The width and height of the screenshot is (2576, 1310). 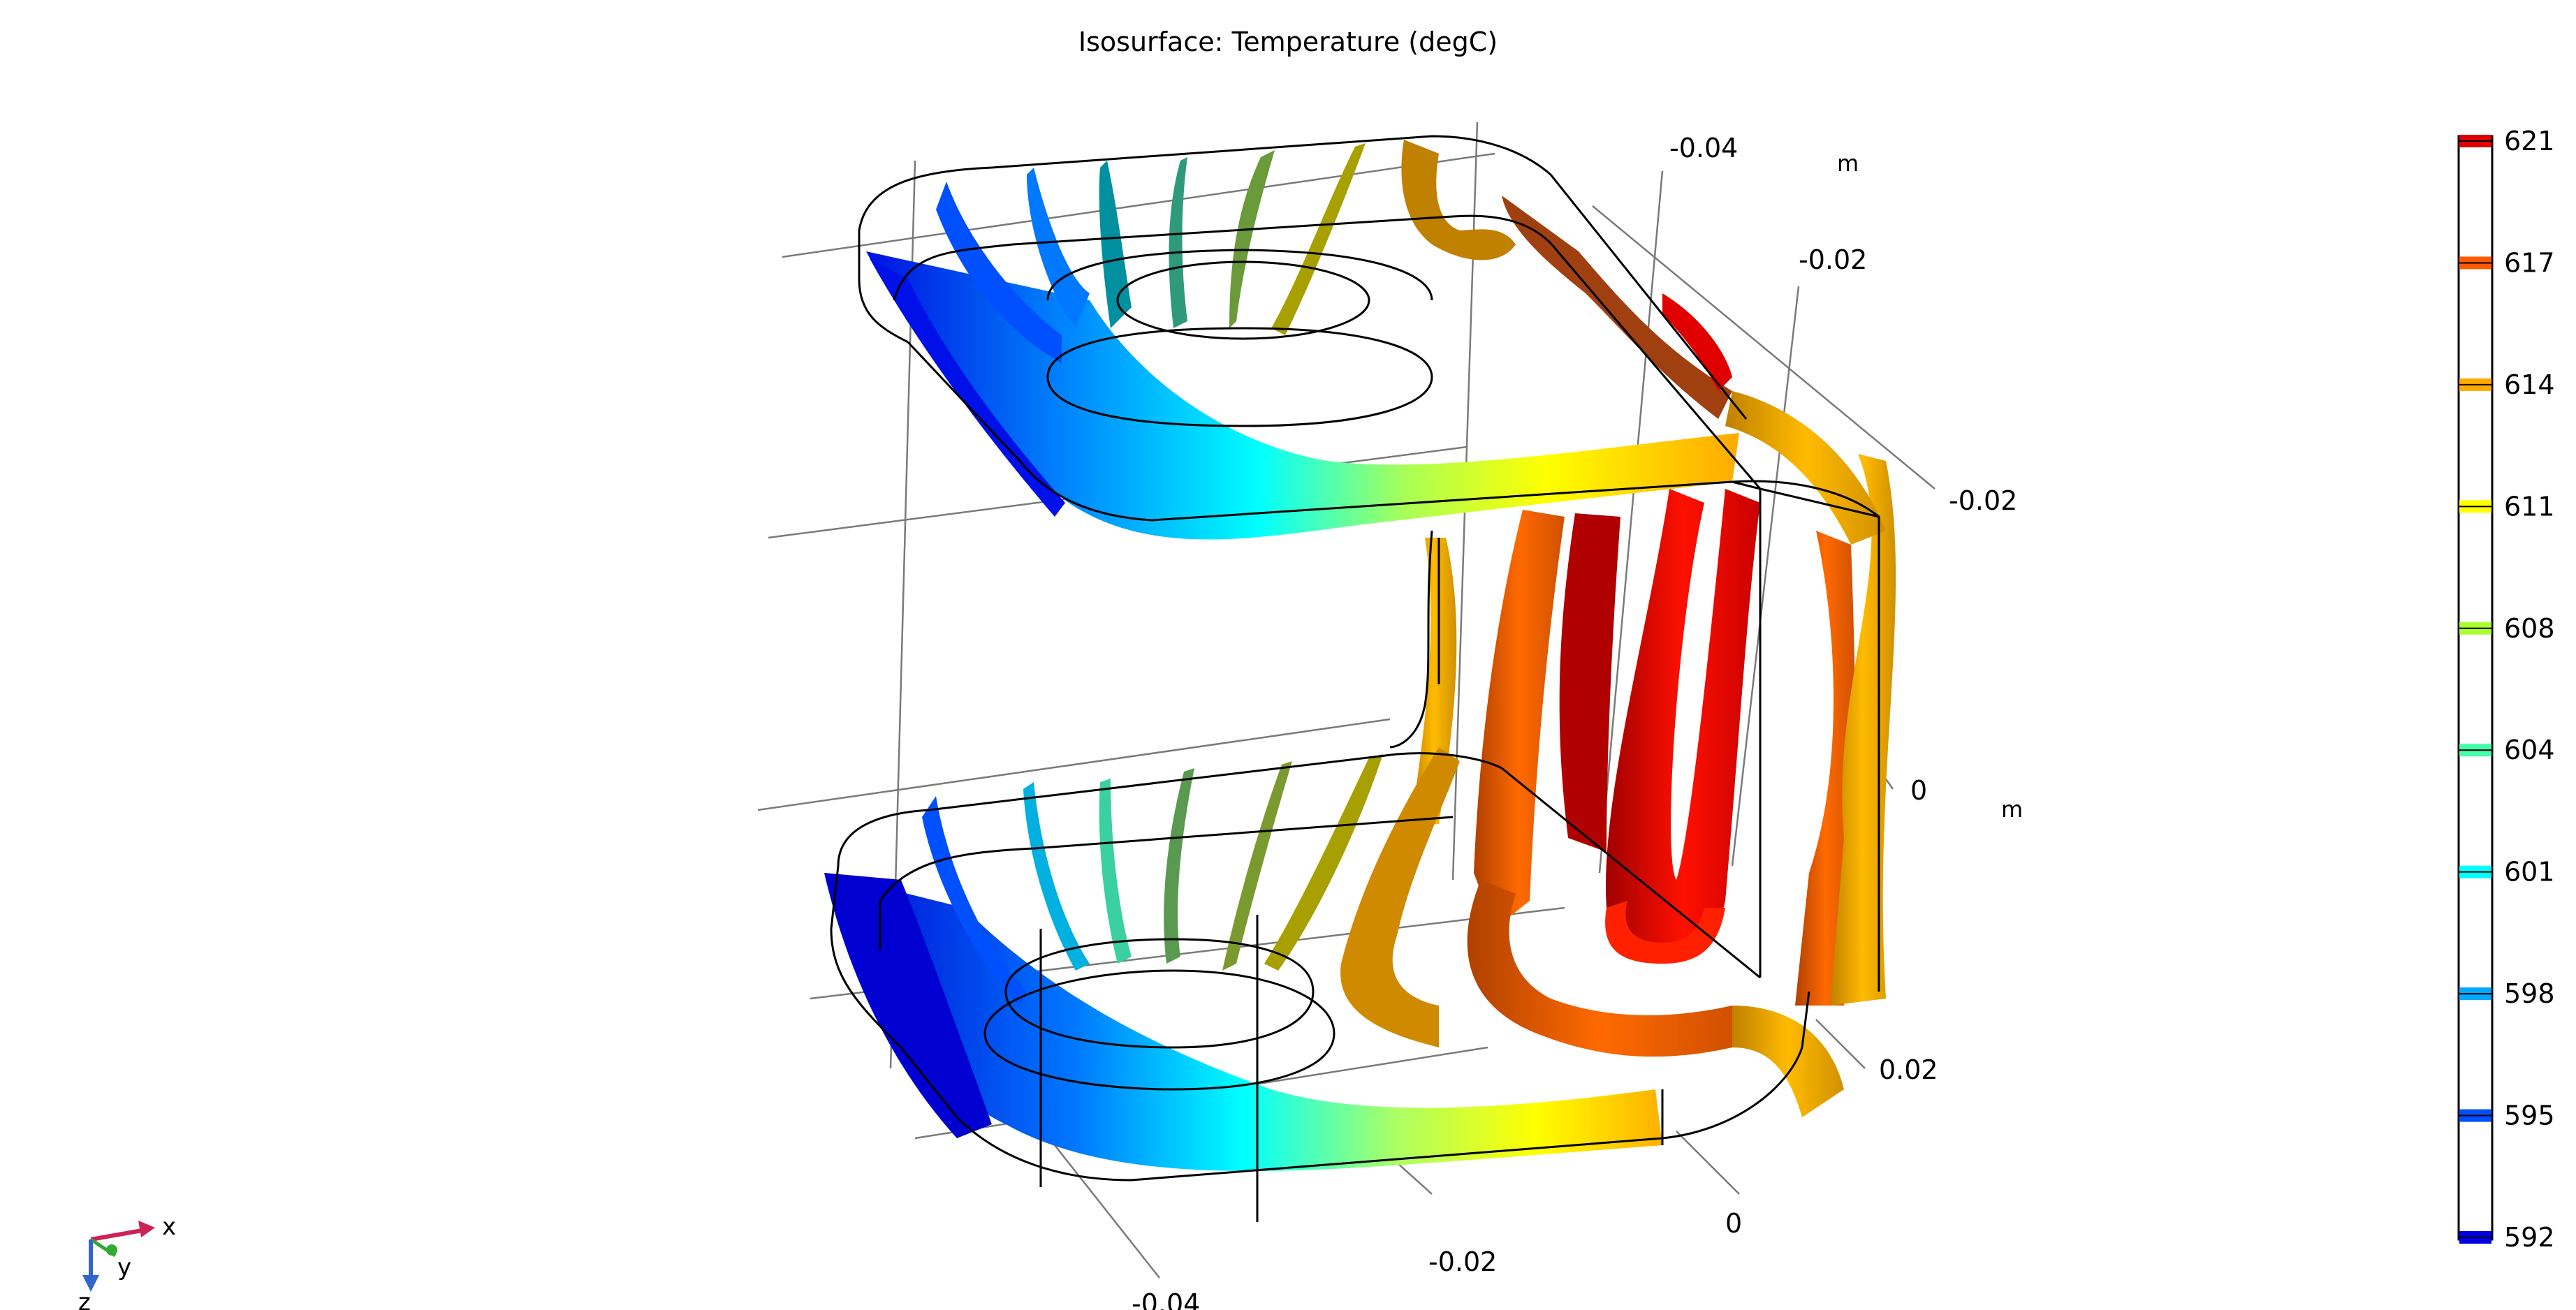 I want to click on triad-z-arrowhead, so click(x=90, y=1283).